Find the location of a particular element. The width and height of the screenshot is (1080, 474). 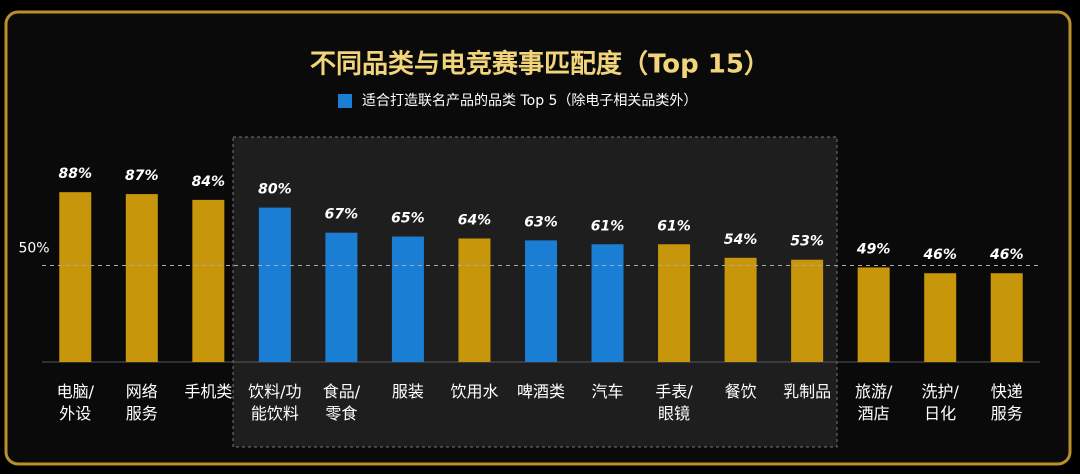

x-tick-label: 汽车 is located at coordinates (607, 391).